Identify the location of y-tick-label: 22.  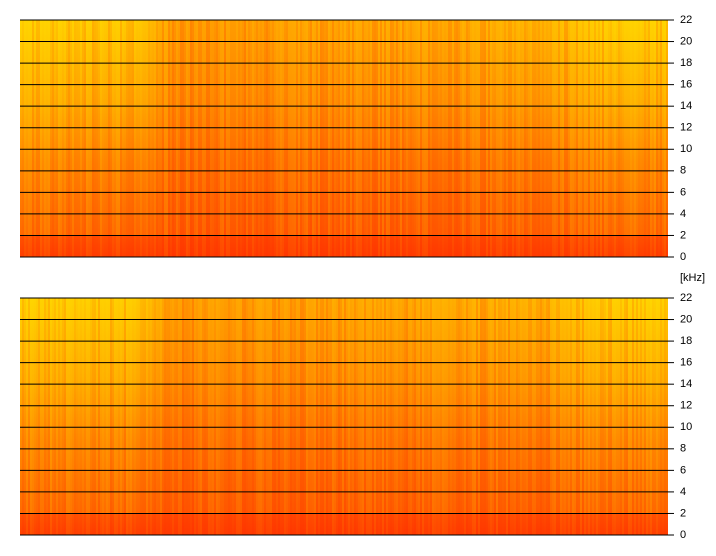
(686, 20).